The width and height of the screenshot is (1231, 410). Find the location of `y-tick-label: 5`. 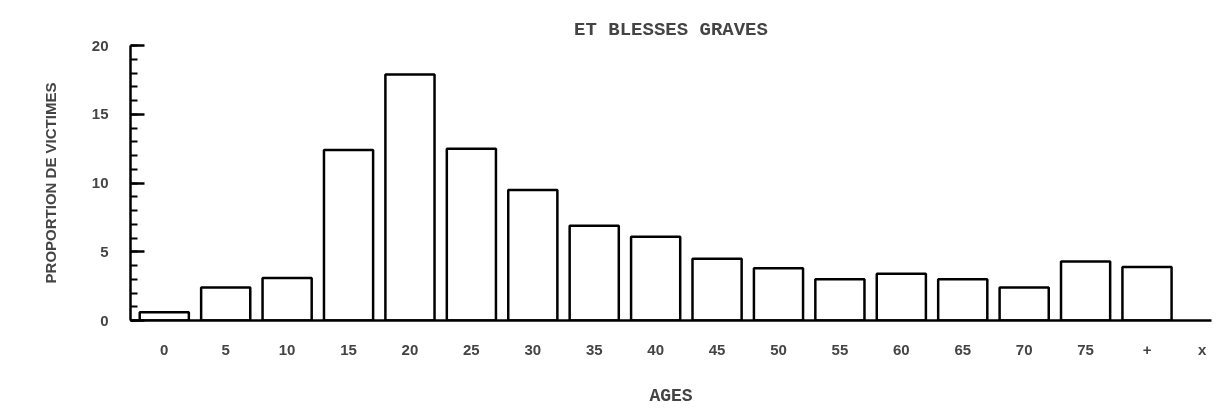

y-tick-label: 5 is located at coordinates (104, 251).